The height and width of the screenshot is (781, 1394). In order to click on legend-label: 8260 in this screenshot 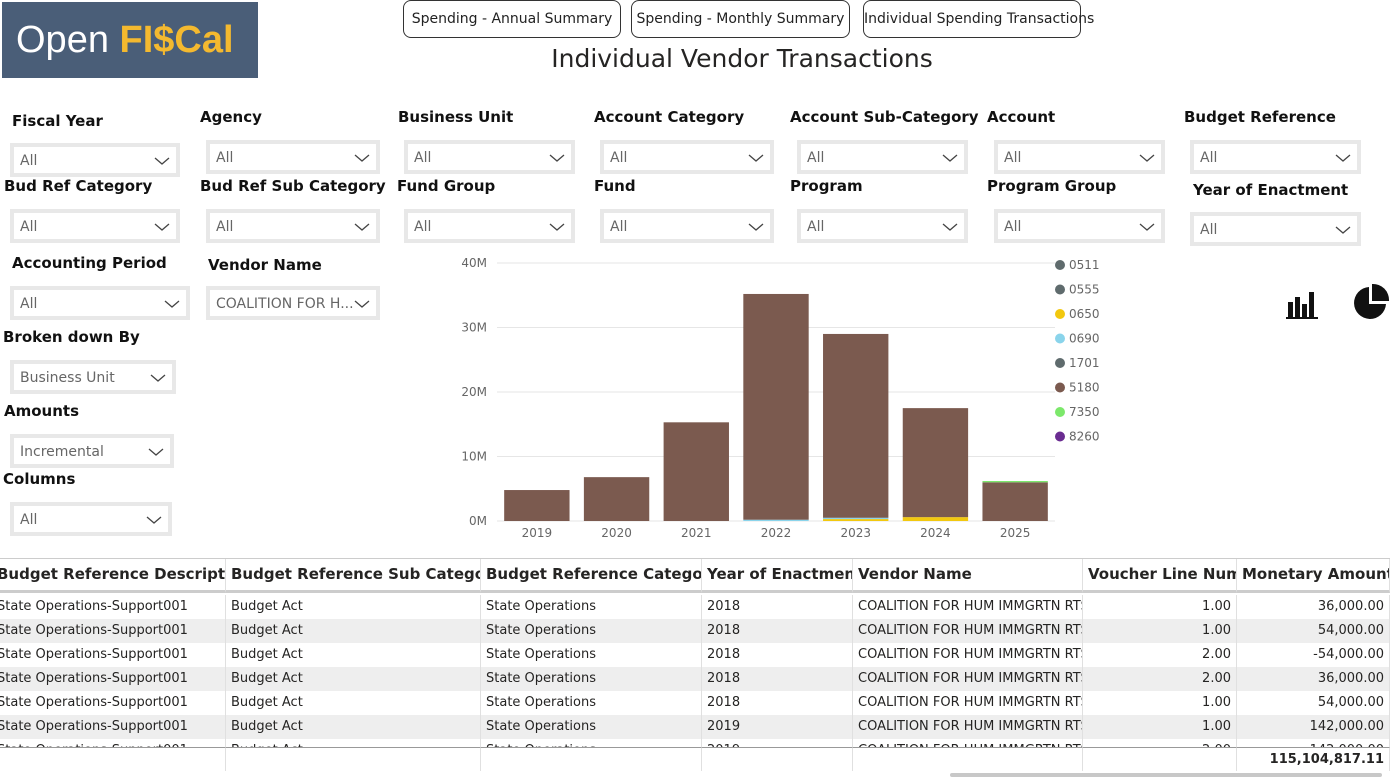, I will do `click(1084, 437)`.